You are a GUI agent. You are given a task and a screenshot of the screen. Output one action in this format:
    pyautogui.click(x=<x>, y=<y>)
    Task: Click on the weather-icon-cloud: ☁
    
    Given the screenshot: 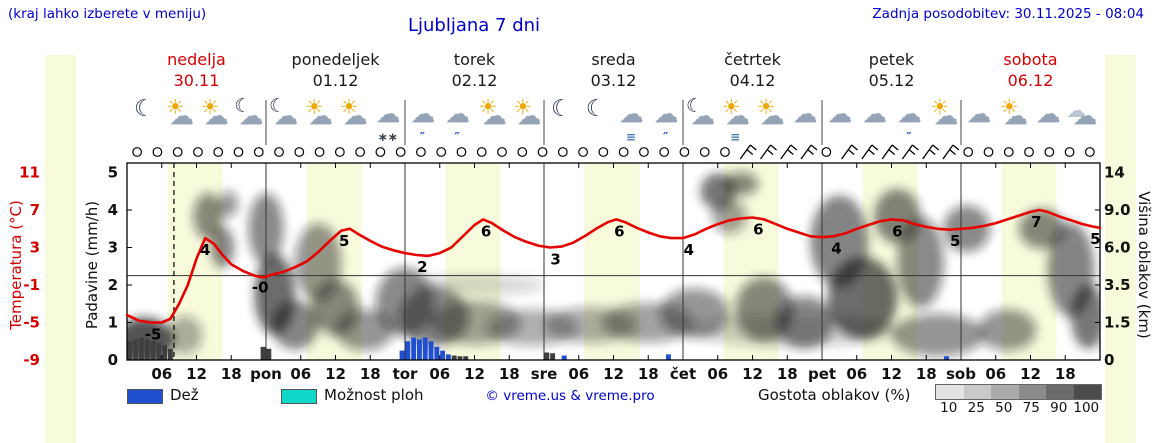 What is the action you would take?
    pyautogui.click(x=804, y=119)
    